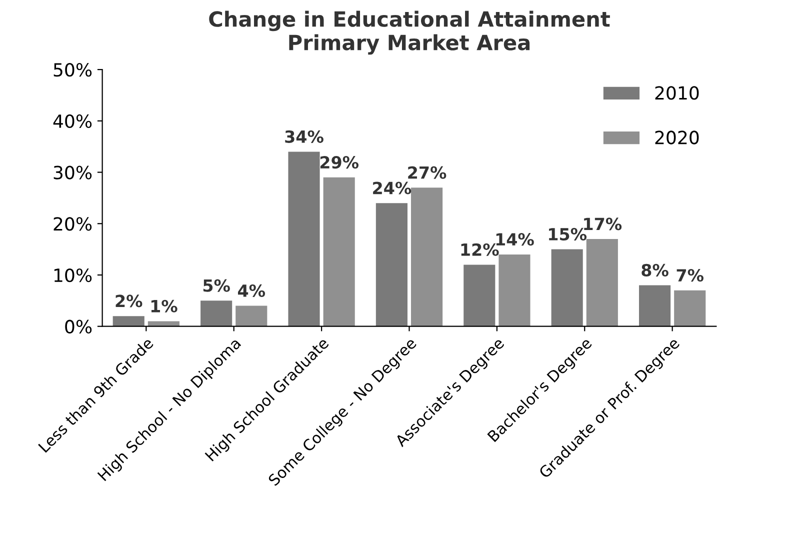  Describe the element at coordinates (677, 93) in the screenshot. I see `legend-label: 2010` at that location.